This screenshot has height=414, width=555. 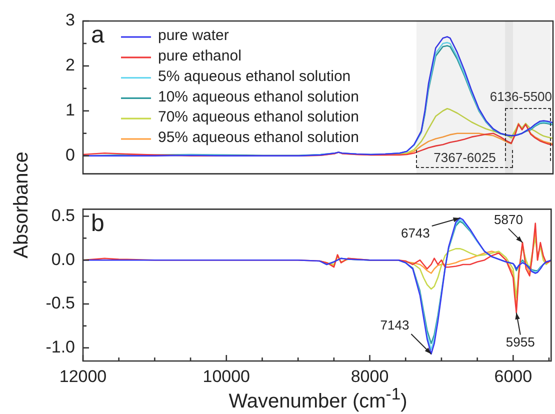 What do you see at coordinates (70, 155) in the screenshot?
I see `y-tick-label: 0` at bounding box center [70, 155].